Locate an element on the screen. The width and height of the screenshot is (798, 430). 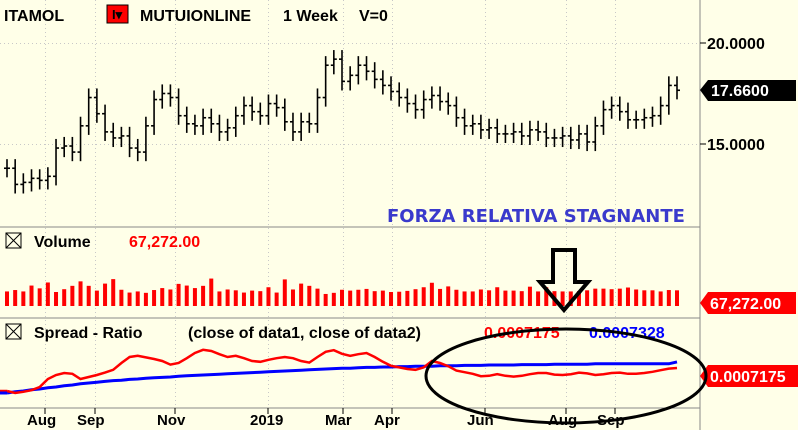
volume-panel-close-button is located at coordinates (13, 240).